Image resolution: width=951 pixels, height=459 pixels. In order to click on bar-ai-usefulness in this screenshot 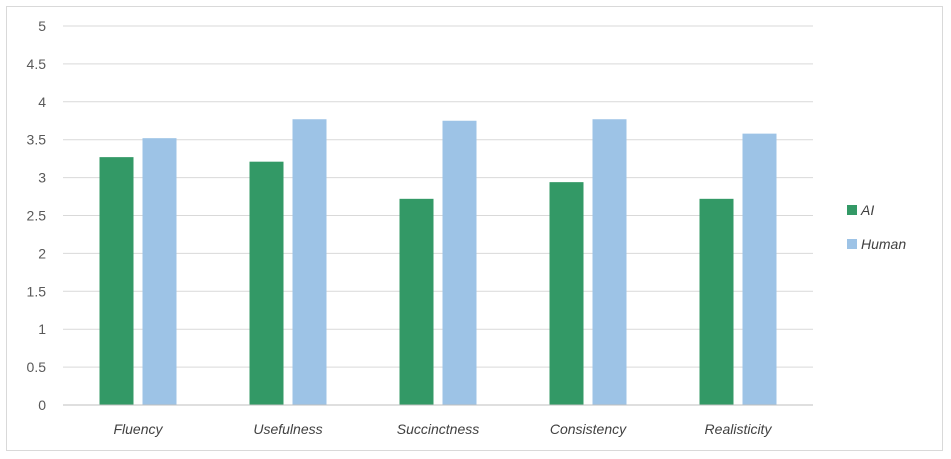, I will do `click(266, 283)`.